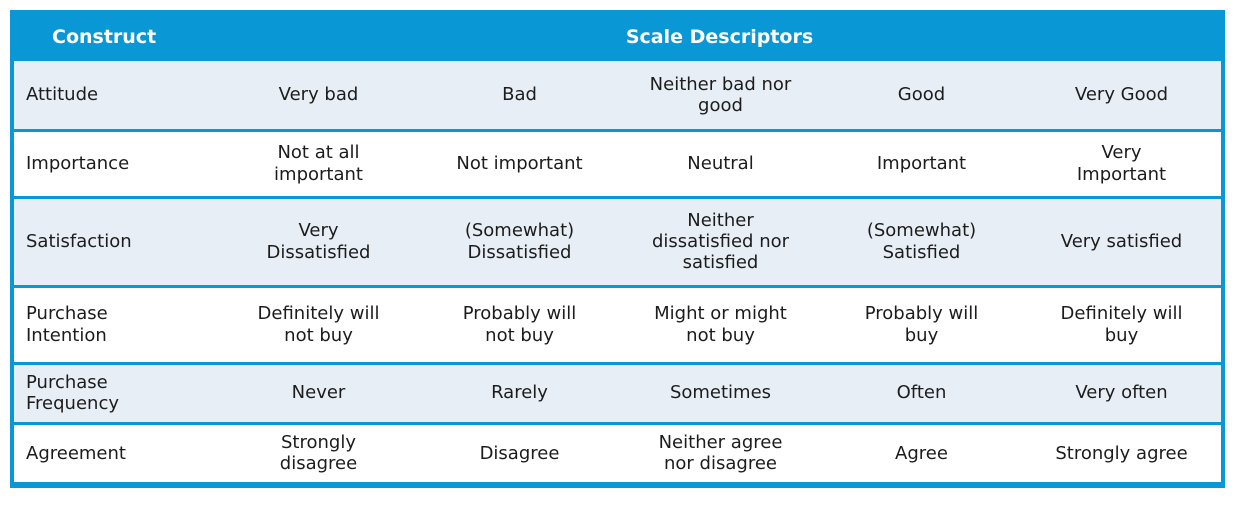 The height and width of the screenshot is (522, 1234). I want to click on descriptor-cell: Not at all important, so click(318, 163).